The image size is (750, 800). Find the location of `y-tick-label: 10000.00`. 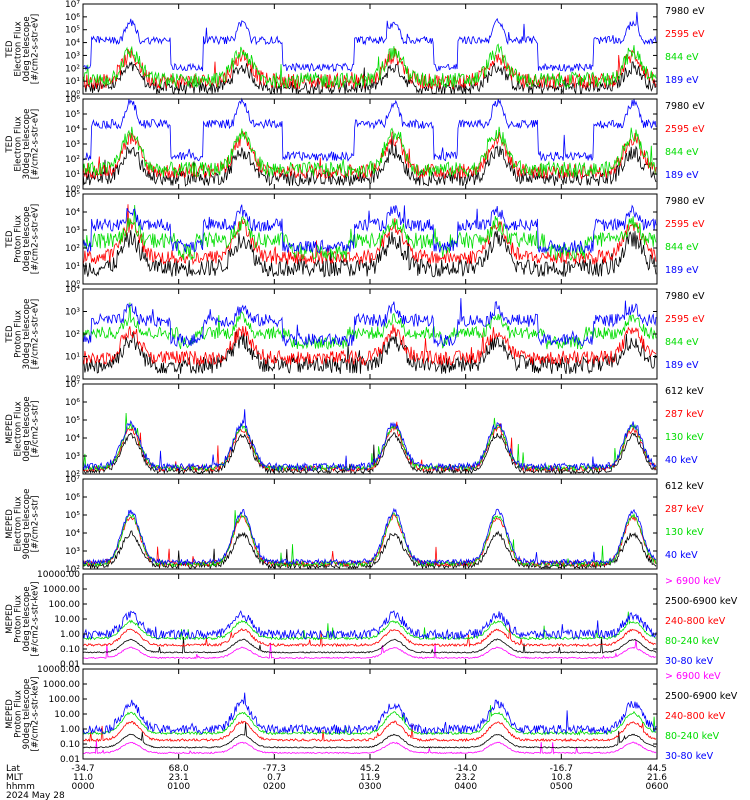

y-tick-label: 10000.00 is located at coordinates (58, 670).